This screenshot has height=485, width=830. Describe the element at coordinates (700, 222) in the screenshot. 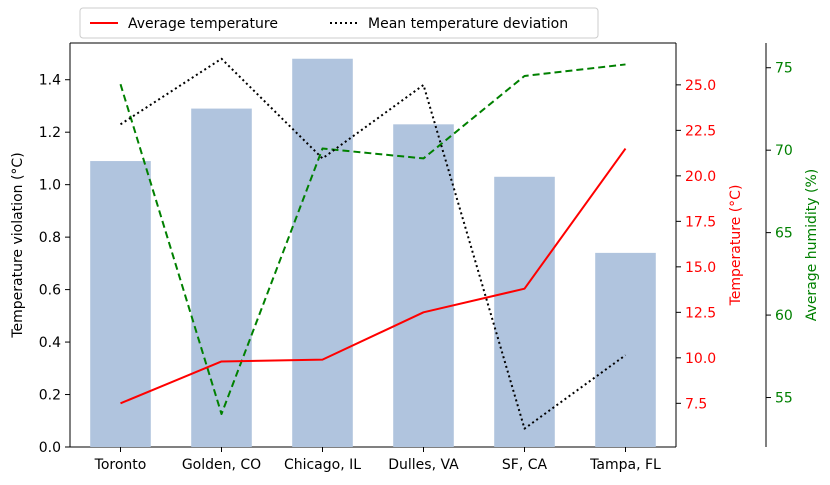

I see `temperature-tick-label-4: 17.5` at that location.